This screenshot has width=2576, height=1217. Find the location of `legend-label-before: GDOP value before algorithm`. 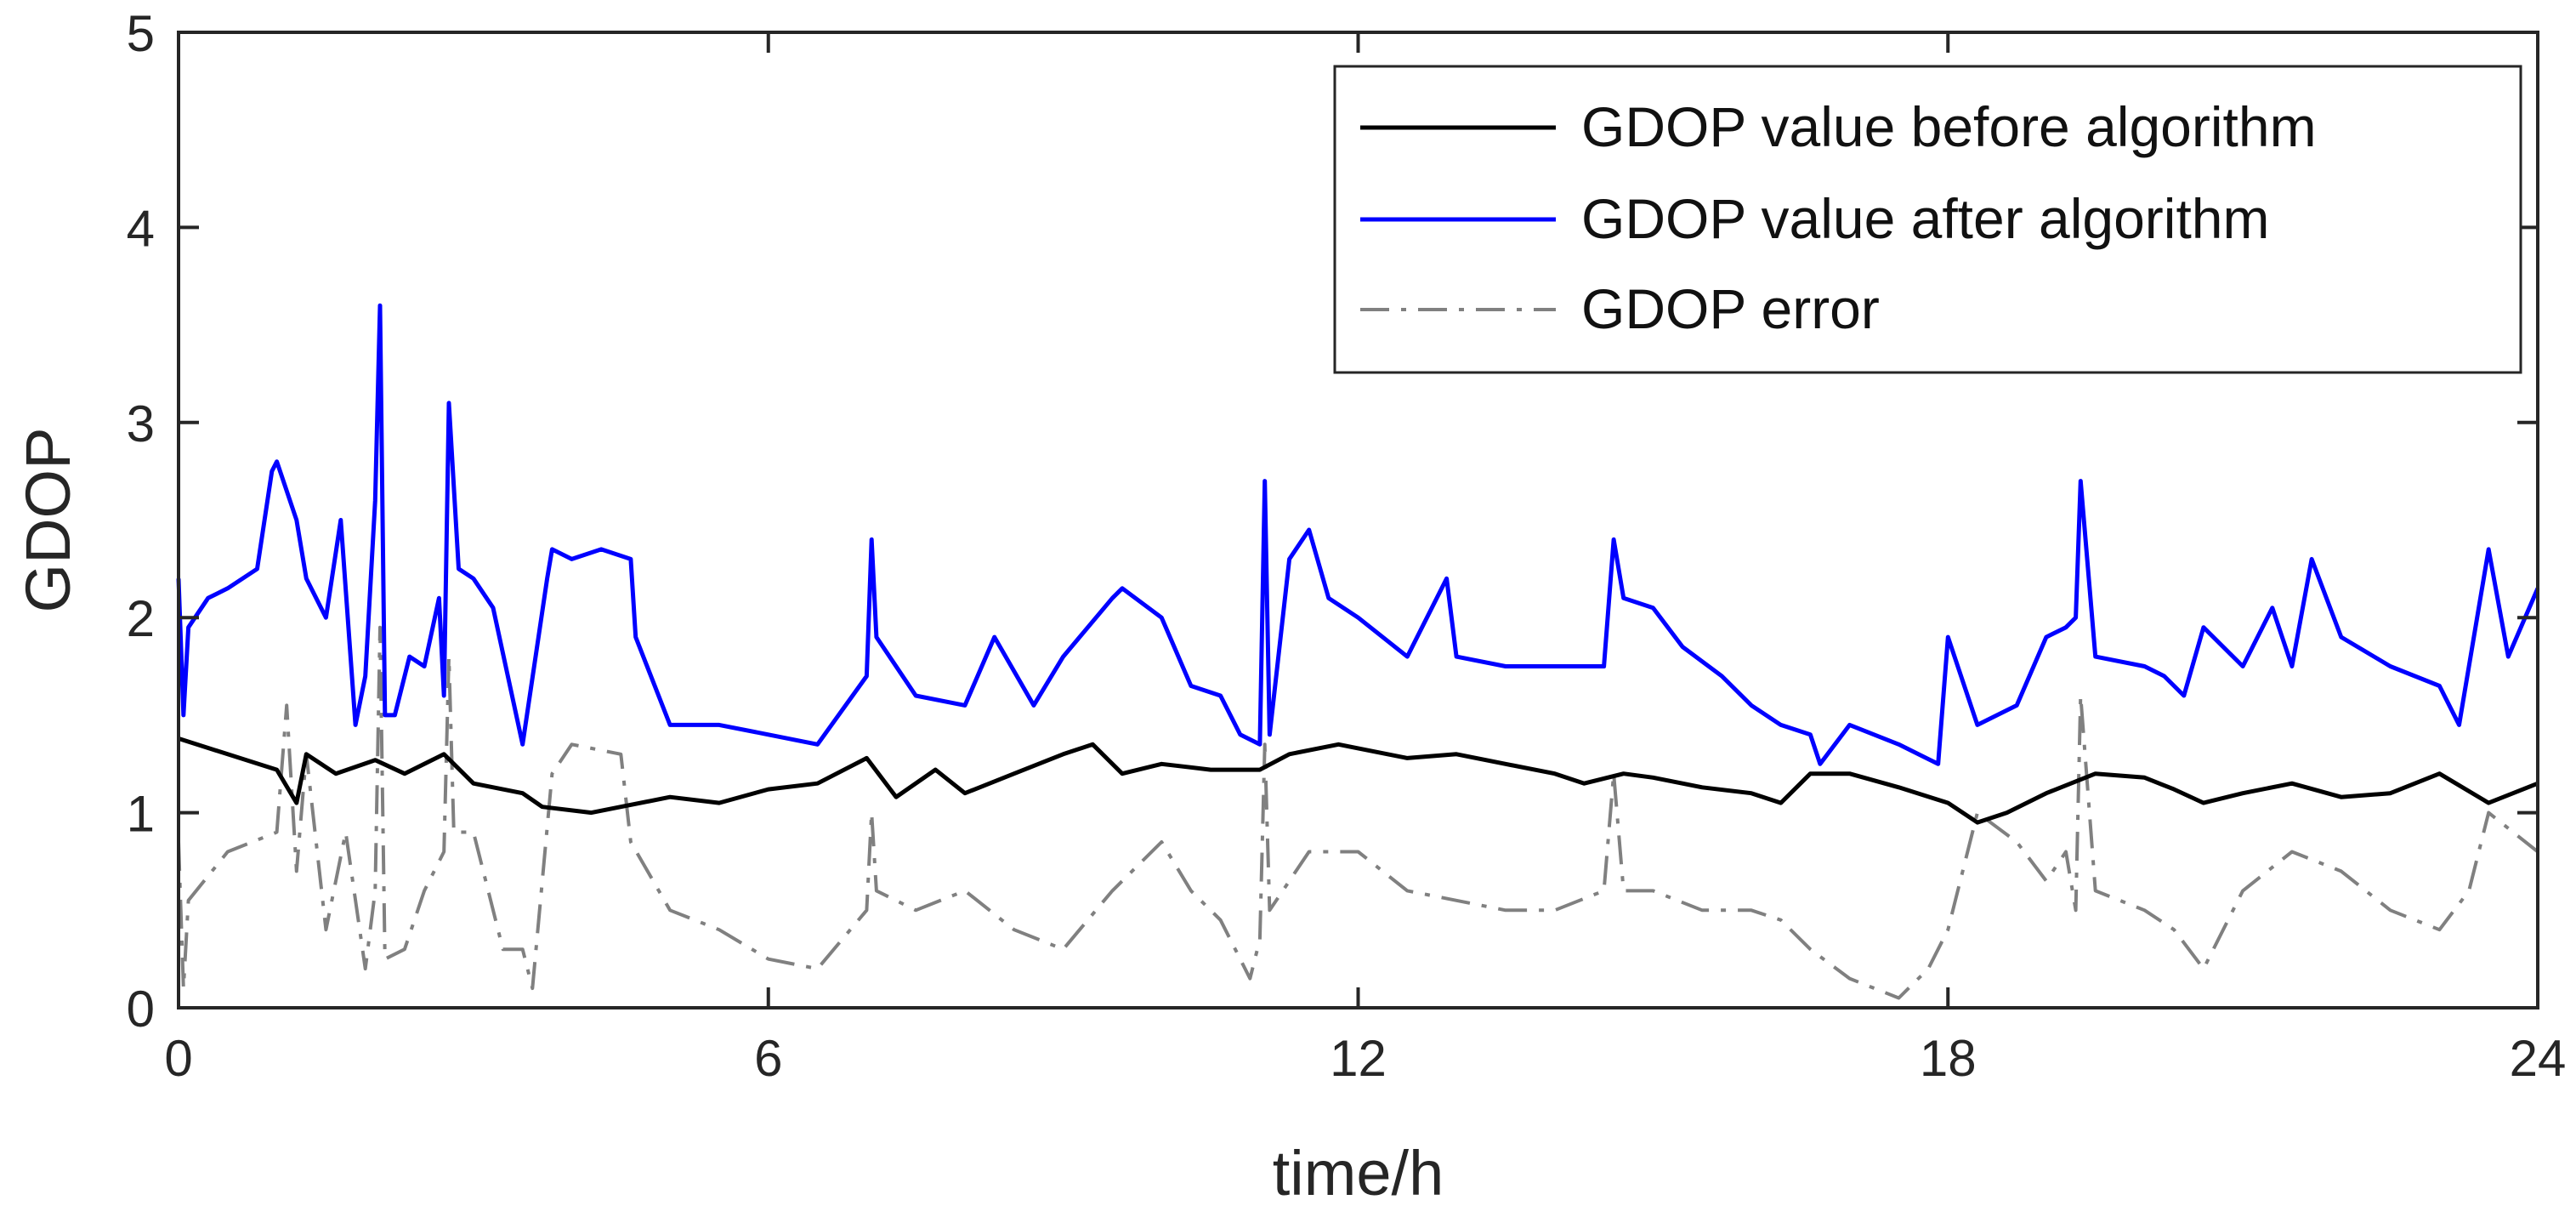

legend-label-before: GDOP value before algorithm is located at coordinates (1949, 126).